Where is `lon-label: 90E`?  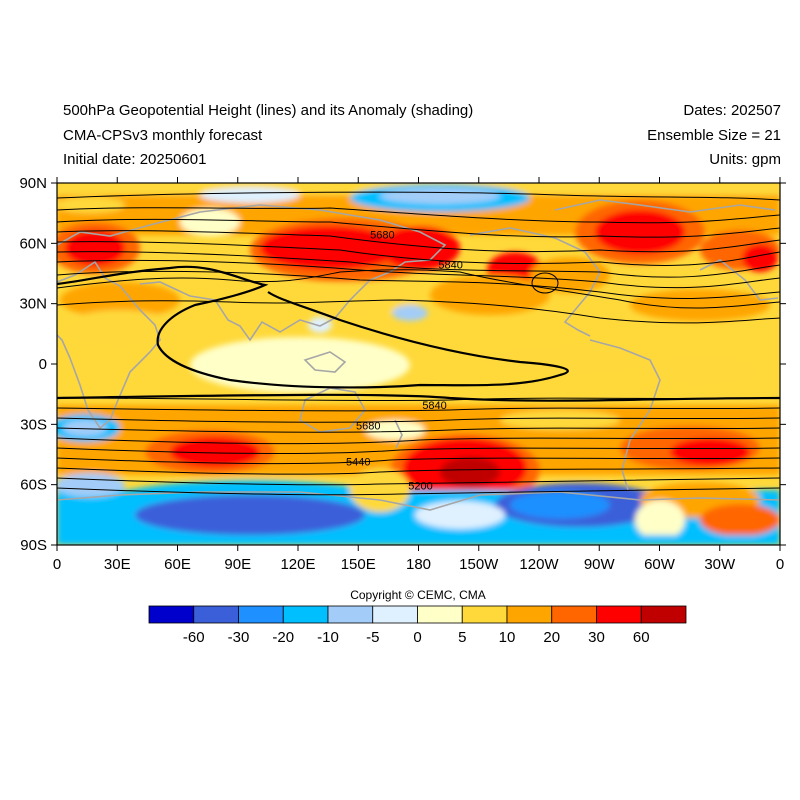 lon-label: 90E is located at coordinates (237, 564).